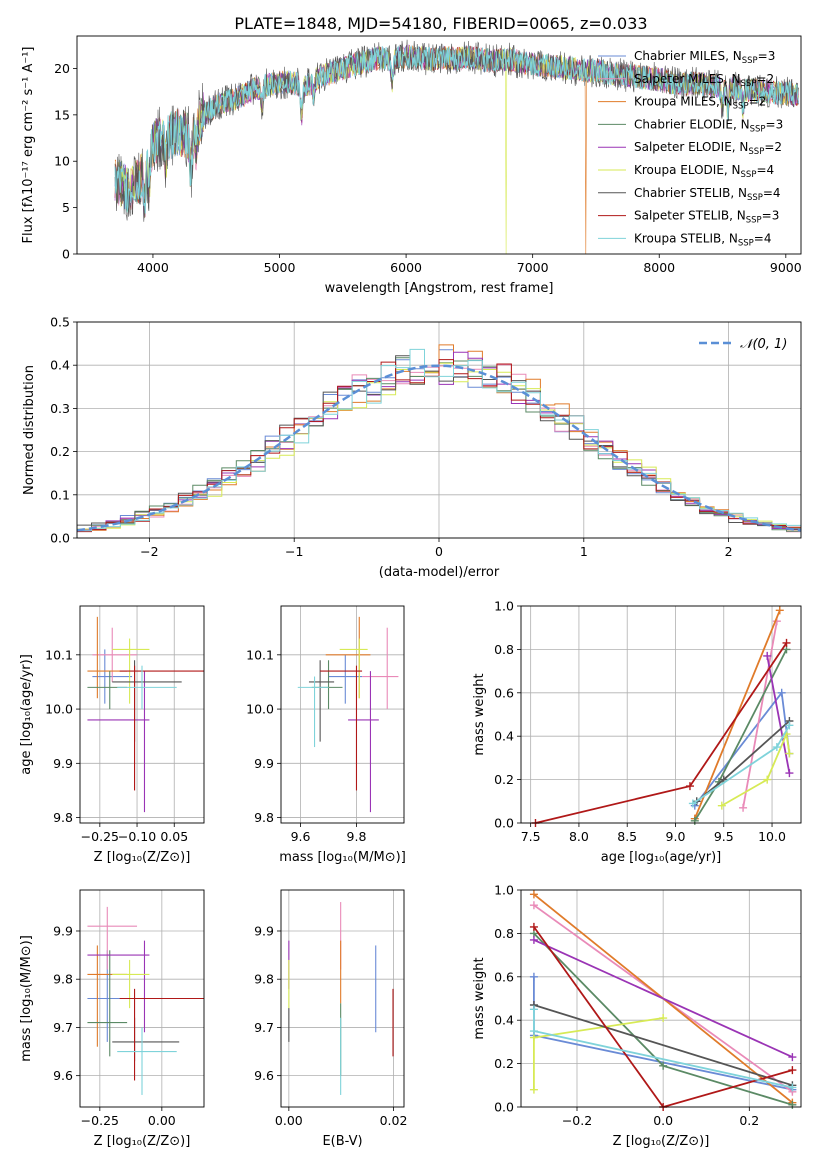 Image resolution: width=819 pixels, height=1170 pixels. I want to click on legend-entry-label: Chabrier ELODIE, N, so click(692, 124).